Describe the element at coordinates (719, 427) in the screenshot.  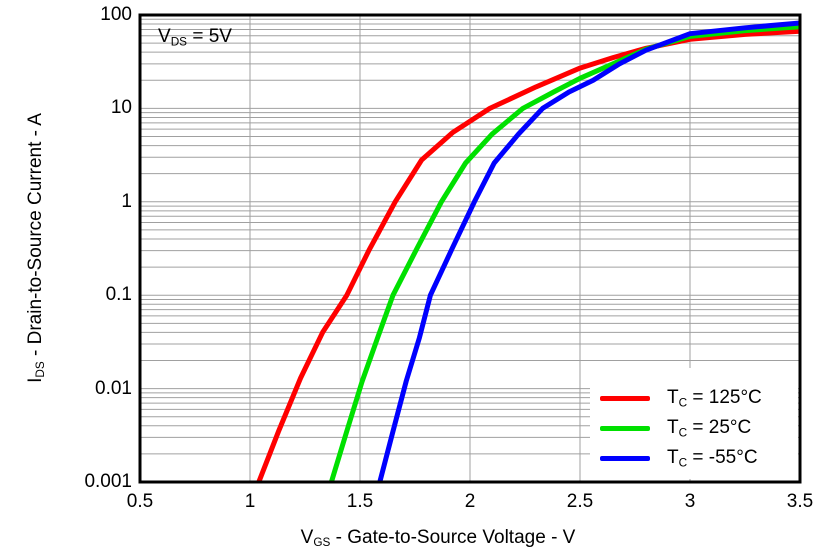
I see `legend-value: = 25°C` at that location.